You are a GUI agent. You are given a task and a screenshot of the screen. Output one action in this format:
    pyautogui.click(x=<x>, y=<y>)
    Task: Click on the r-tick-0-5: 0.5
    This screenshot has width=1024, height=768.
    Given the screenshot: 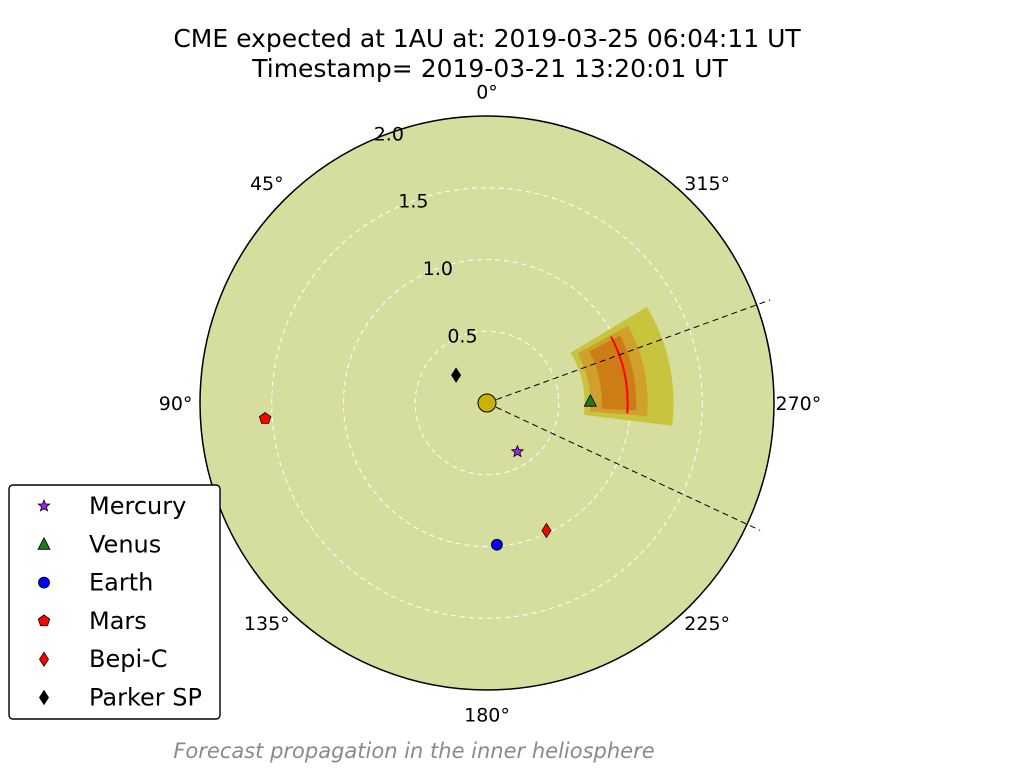 What is the action you would take?
    pyautogui.click(x=462, y=337)
    